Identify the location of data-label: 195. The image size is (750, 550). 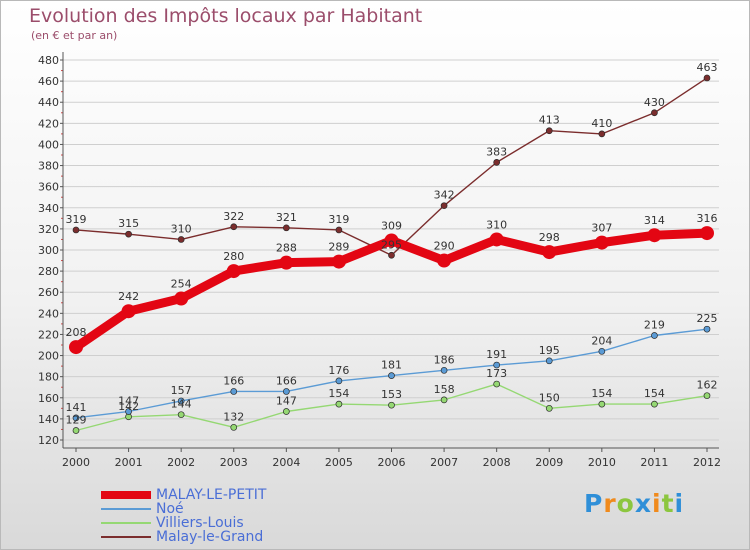
(549, 350).